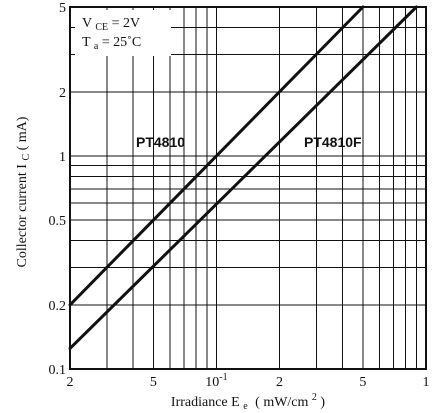 The width and height of the screenshot is (443, 413). What do you see at coordinates (216, 381) in the screenshot?
I see `x-tick-label: 10-1` at bounding box center [216, 381].